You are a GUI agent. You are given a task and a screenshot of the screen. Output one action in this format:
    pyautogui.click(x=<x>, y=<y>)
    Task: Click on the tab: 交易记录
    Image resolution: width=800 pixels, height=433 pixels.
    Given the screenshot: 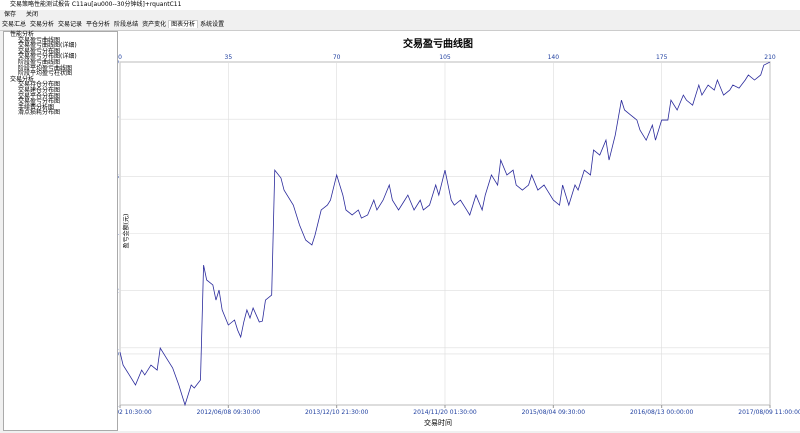 What is the action you would take?
    pyautogui.click(x=70, y=24)
    